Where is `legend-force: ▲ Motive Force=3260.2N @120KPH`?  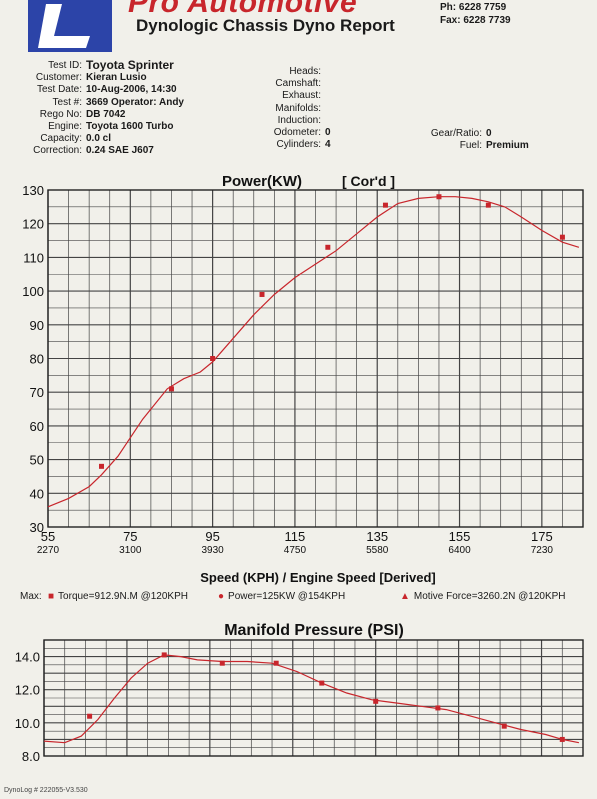 legend-force: ▲ Motive Force=3260.2N @120KPH is located at coordinates (483, 596).